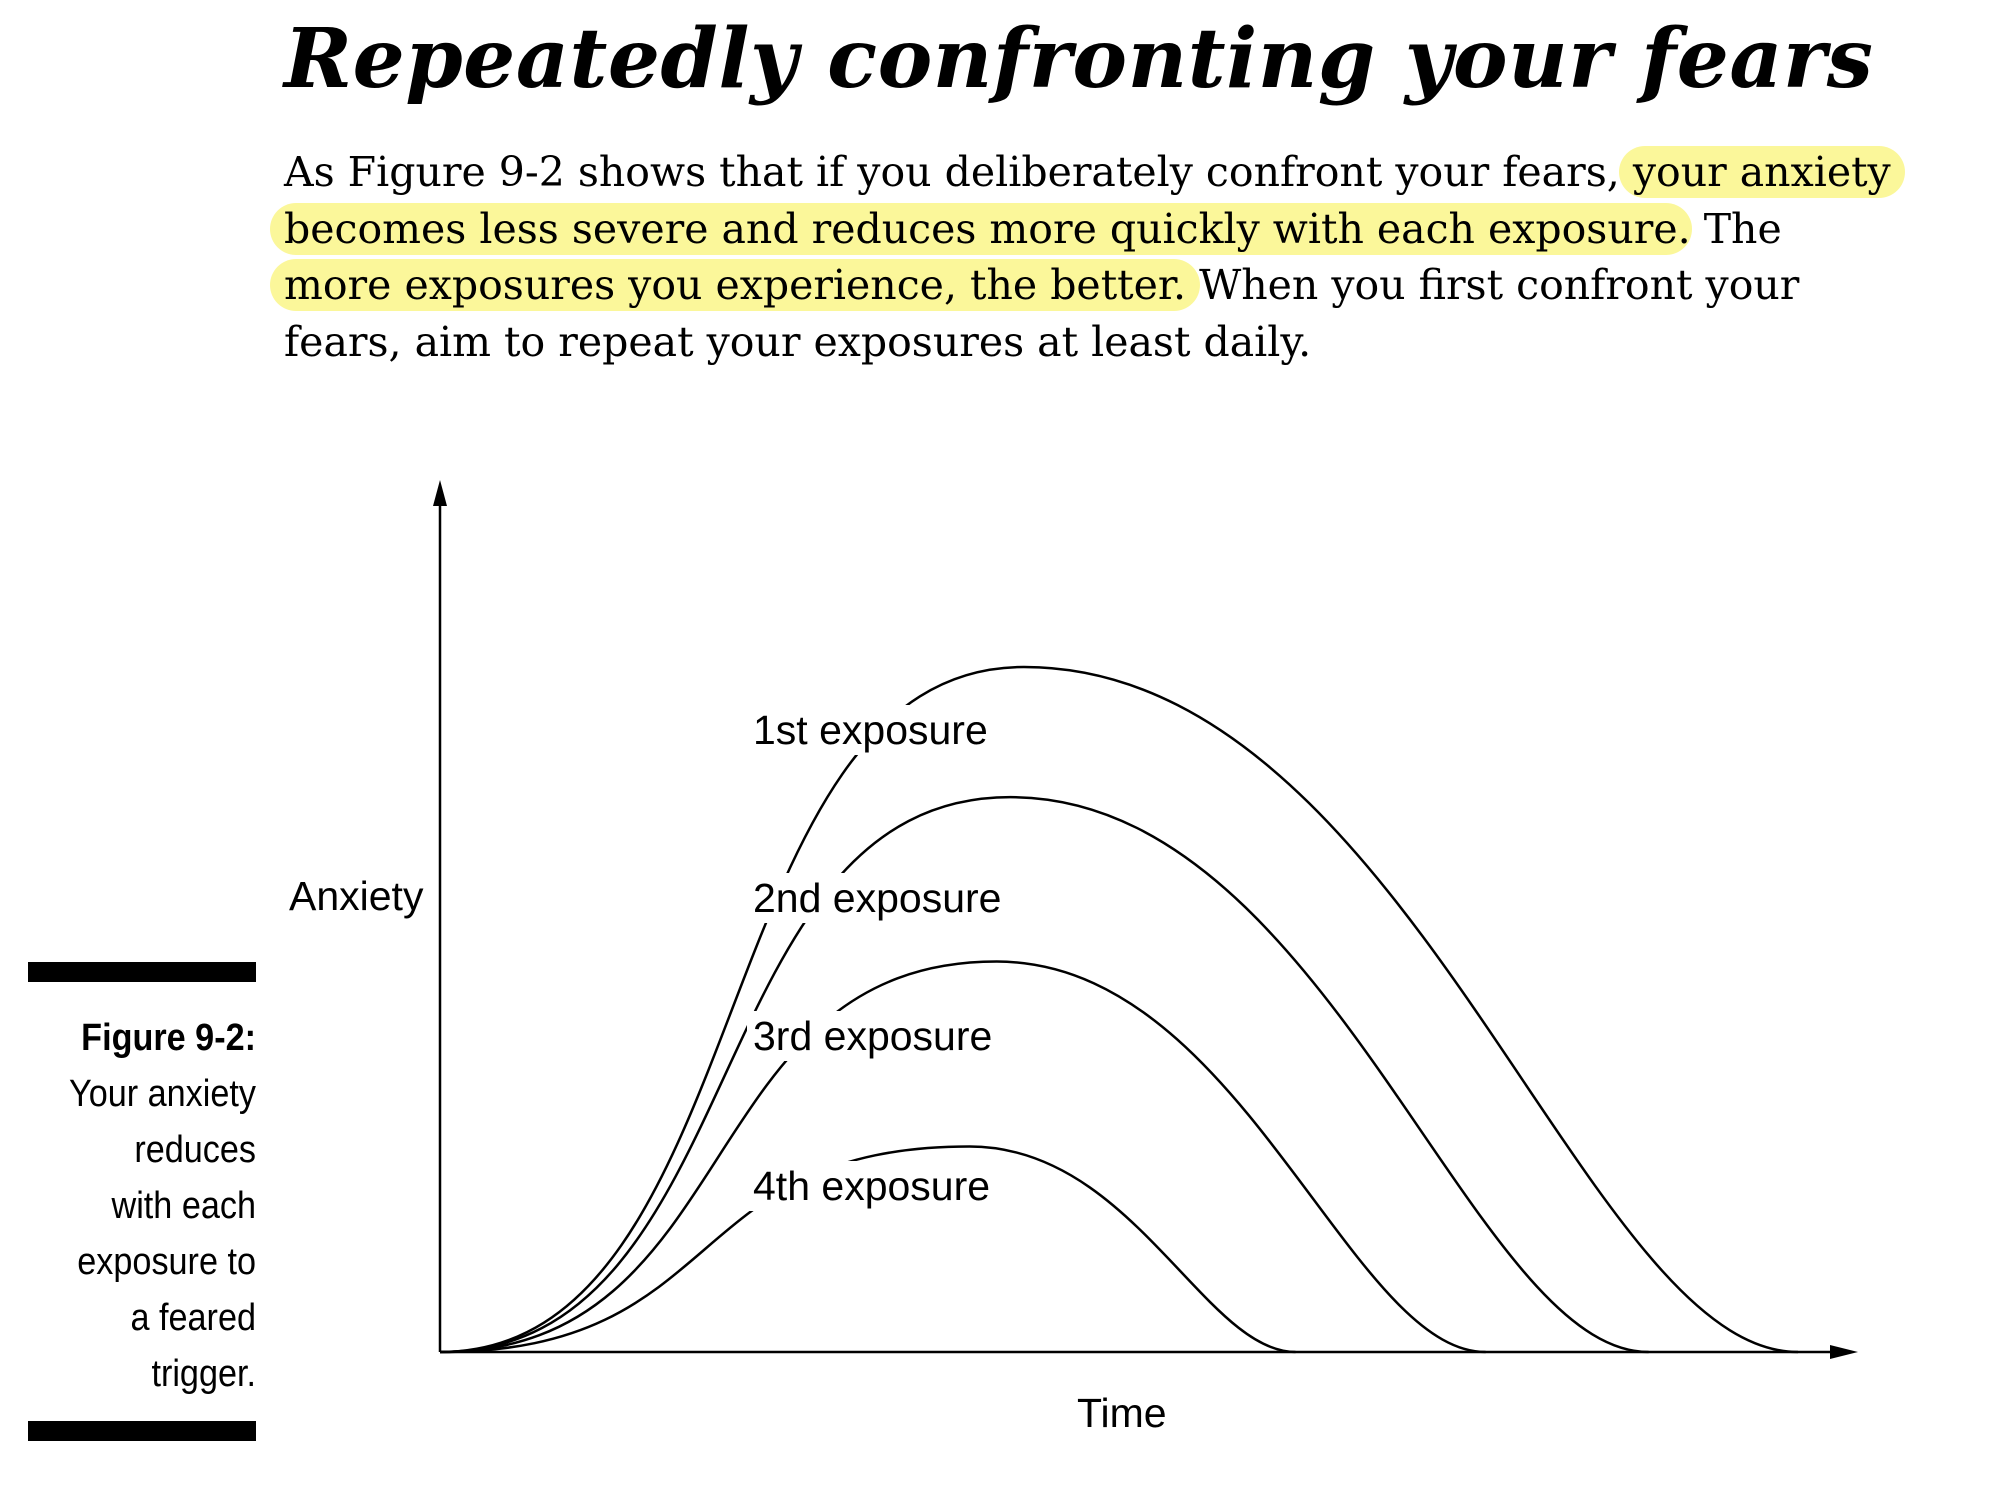 Image resolution: width=2010 pixels, height=1505 pixels. I want to click on y-axis, so click(440, 916).